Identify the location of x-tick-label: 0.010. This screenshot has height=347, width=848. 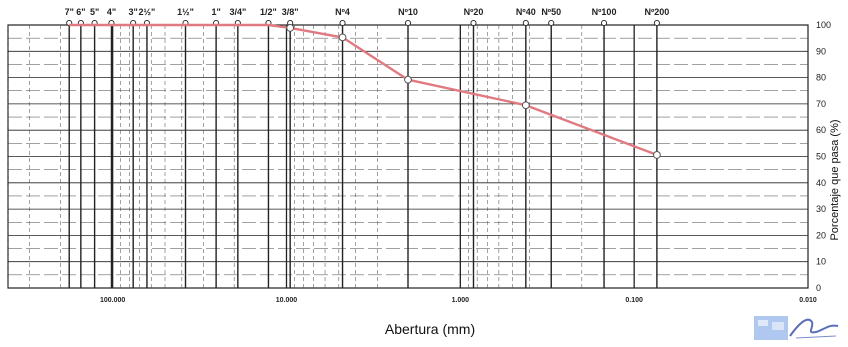
(808, 300).